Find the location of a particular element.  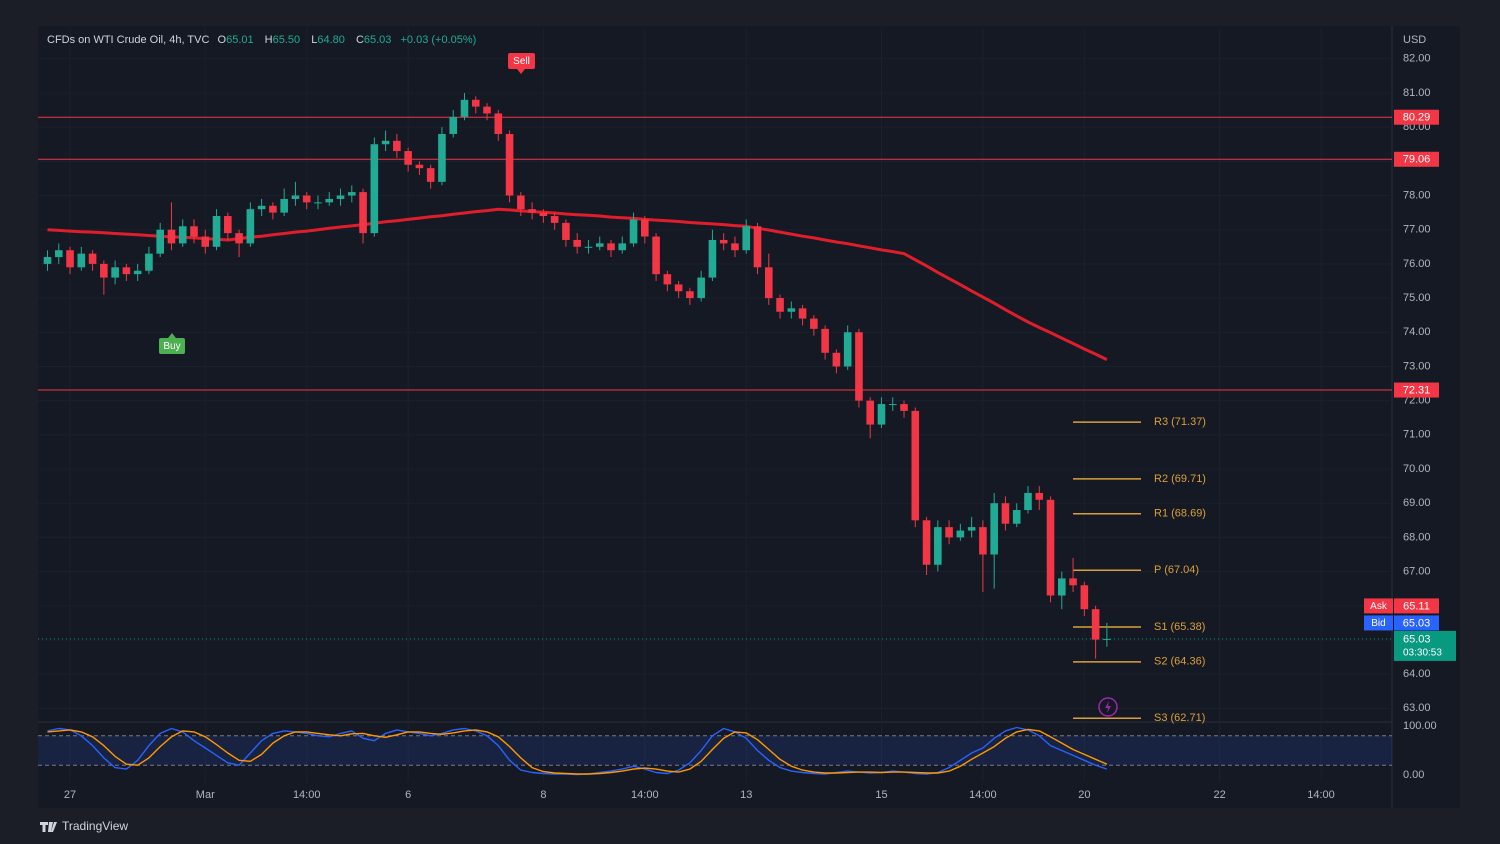

alert-bolt is located at coordinates (1108, 707).